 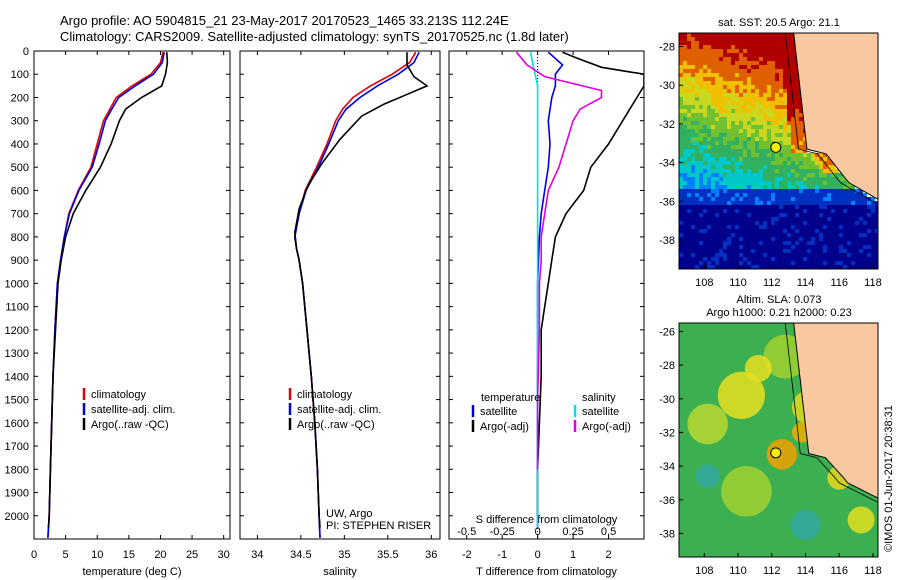 What do you see at coordinates (608, 532) in the screenshot?
I see `s-diff-tick-label: 0.5` at bounding box center [608, 532].